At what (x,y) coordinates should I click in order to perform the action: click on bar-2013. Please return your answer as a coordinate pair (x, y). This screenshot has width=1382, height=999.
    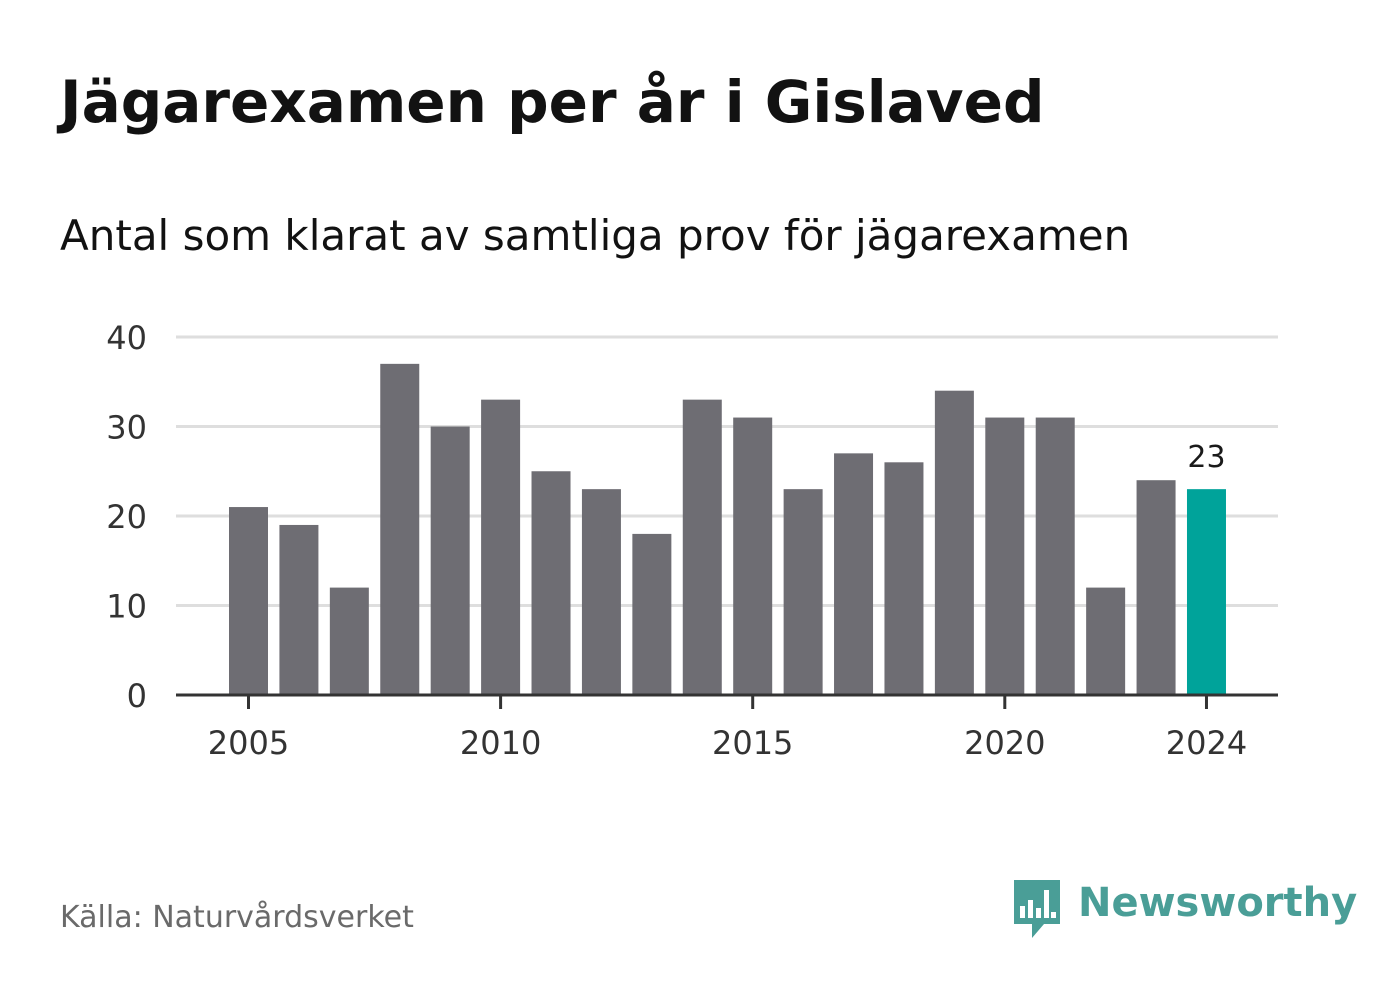
    Looking at the image, I should click on (652, 614).